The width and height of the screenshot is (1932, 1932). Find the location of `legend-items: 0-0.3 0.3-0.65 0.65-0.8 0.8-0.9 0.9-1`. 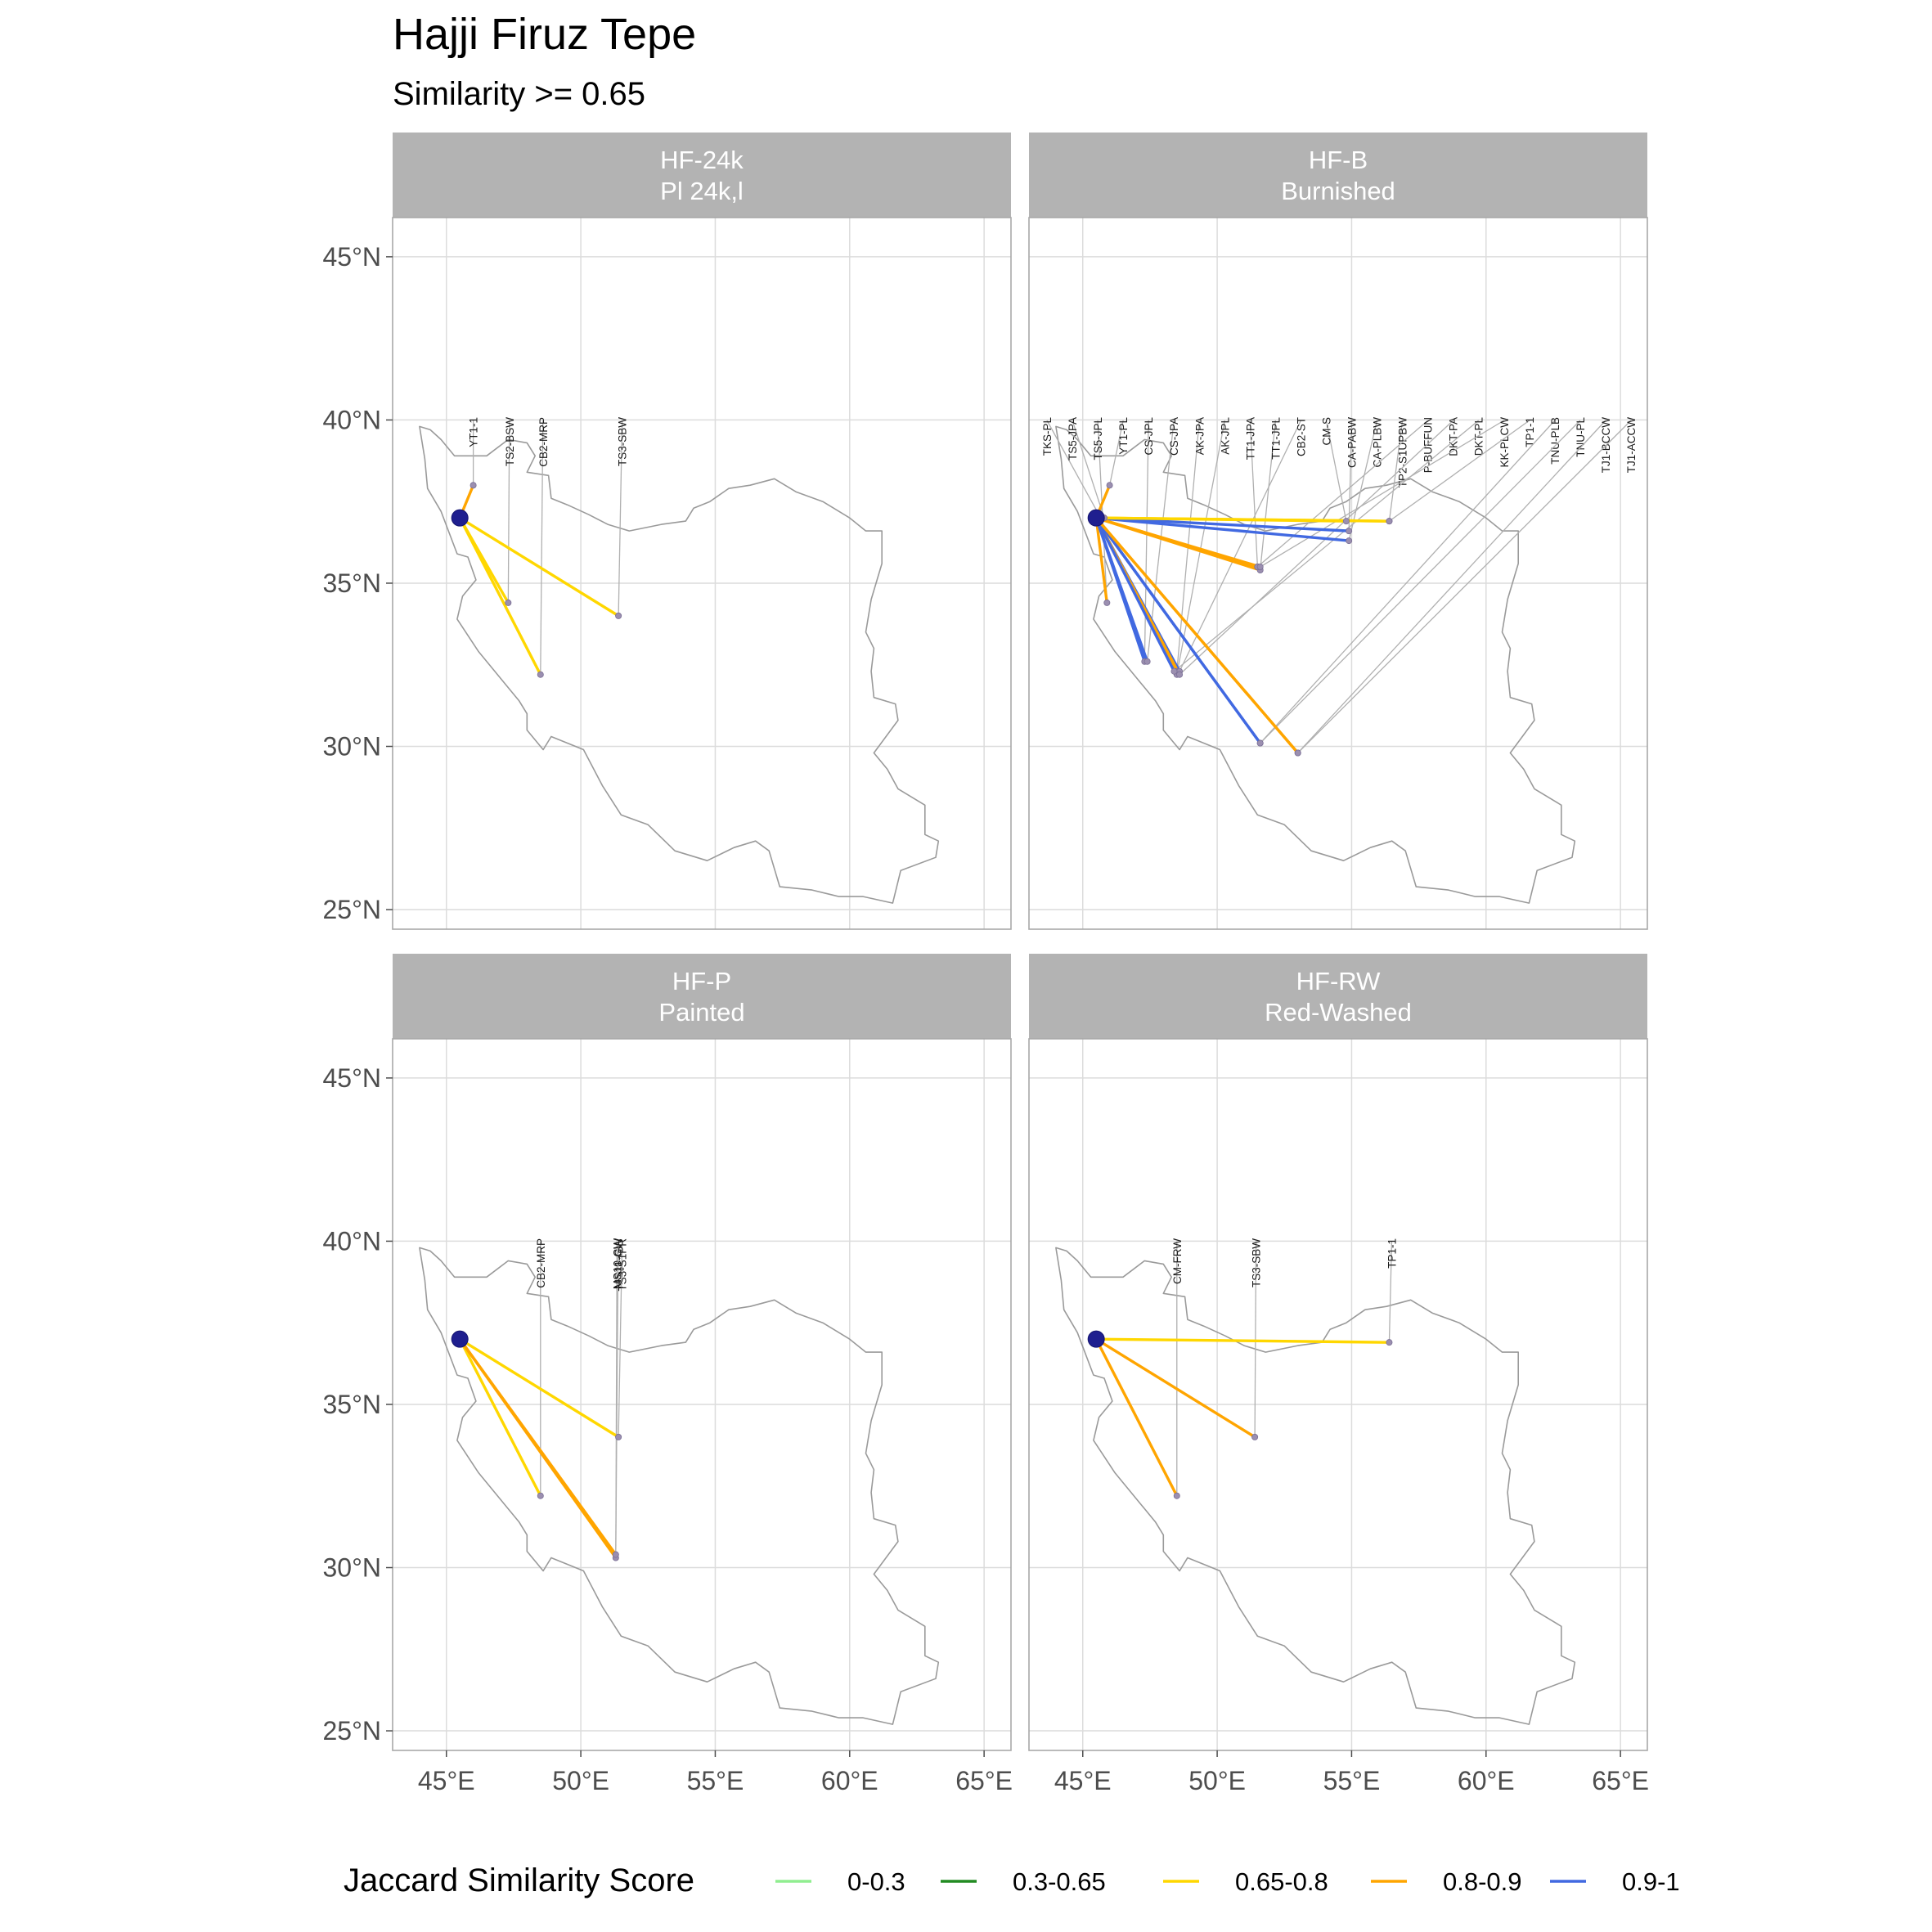

legend-items: 0-0.3 0.3-0.65 0.65-0.8 0.8-0.9 0.9-1 is located at coordinates (1227, 1881).